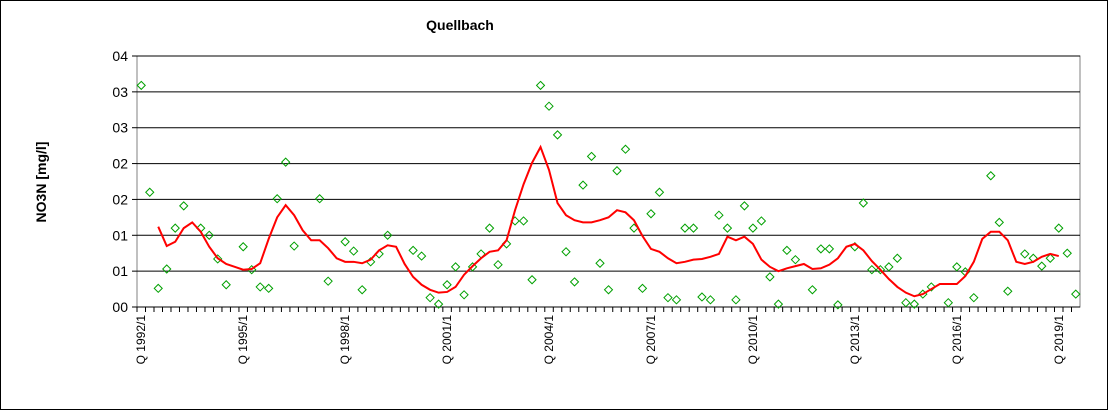  Describe the element at coordinates (243, 340) in the screenshot. I see `x-tick-label: Q 1995/1` at that location.